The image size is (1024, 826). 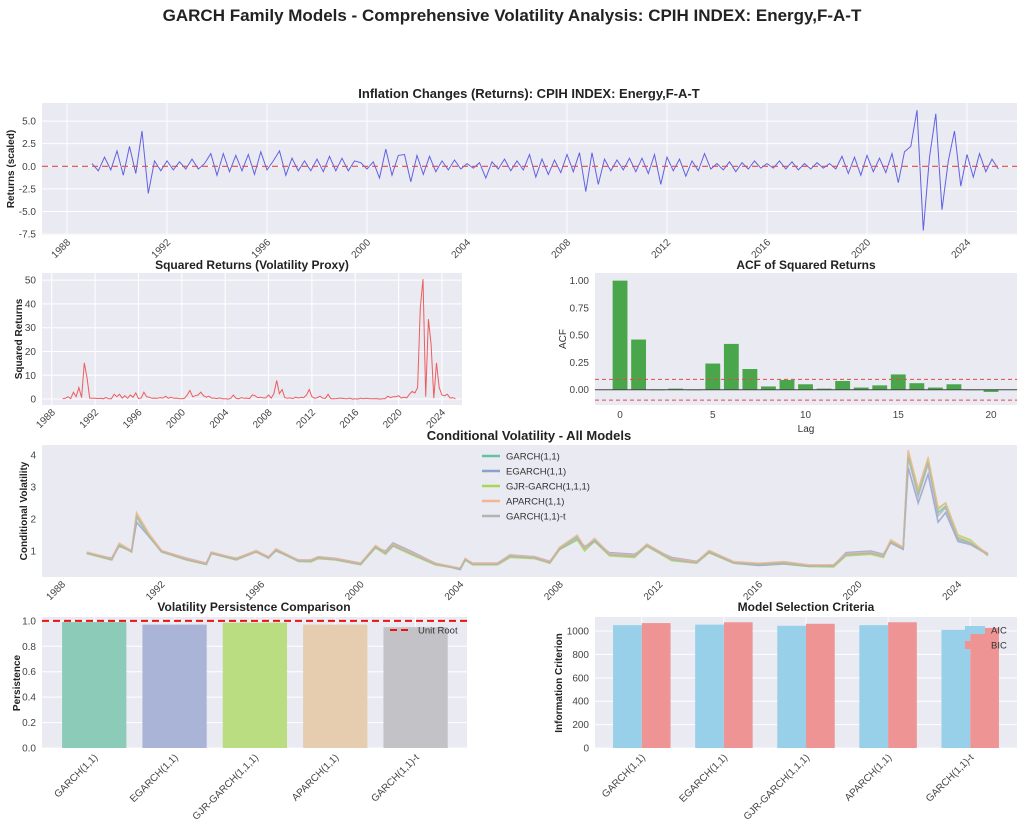 I want to click on squared-returns-line, so click(x=259, y=339).